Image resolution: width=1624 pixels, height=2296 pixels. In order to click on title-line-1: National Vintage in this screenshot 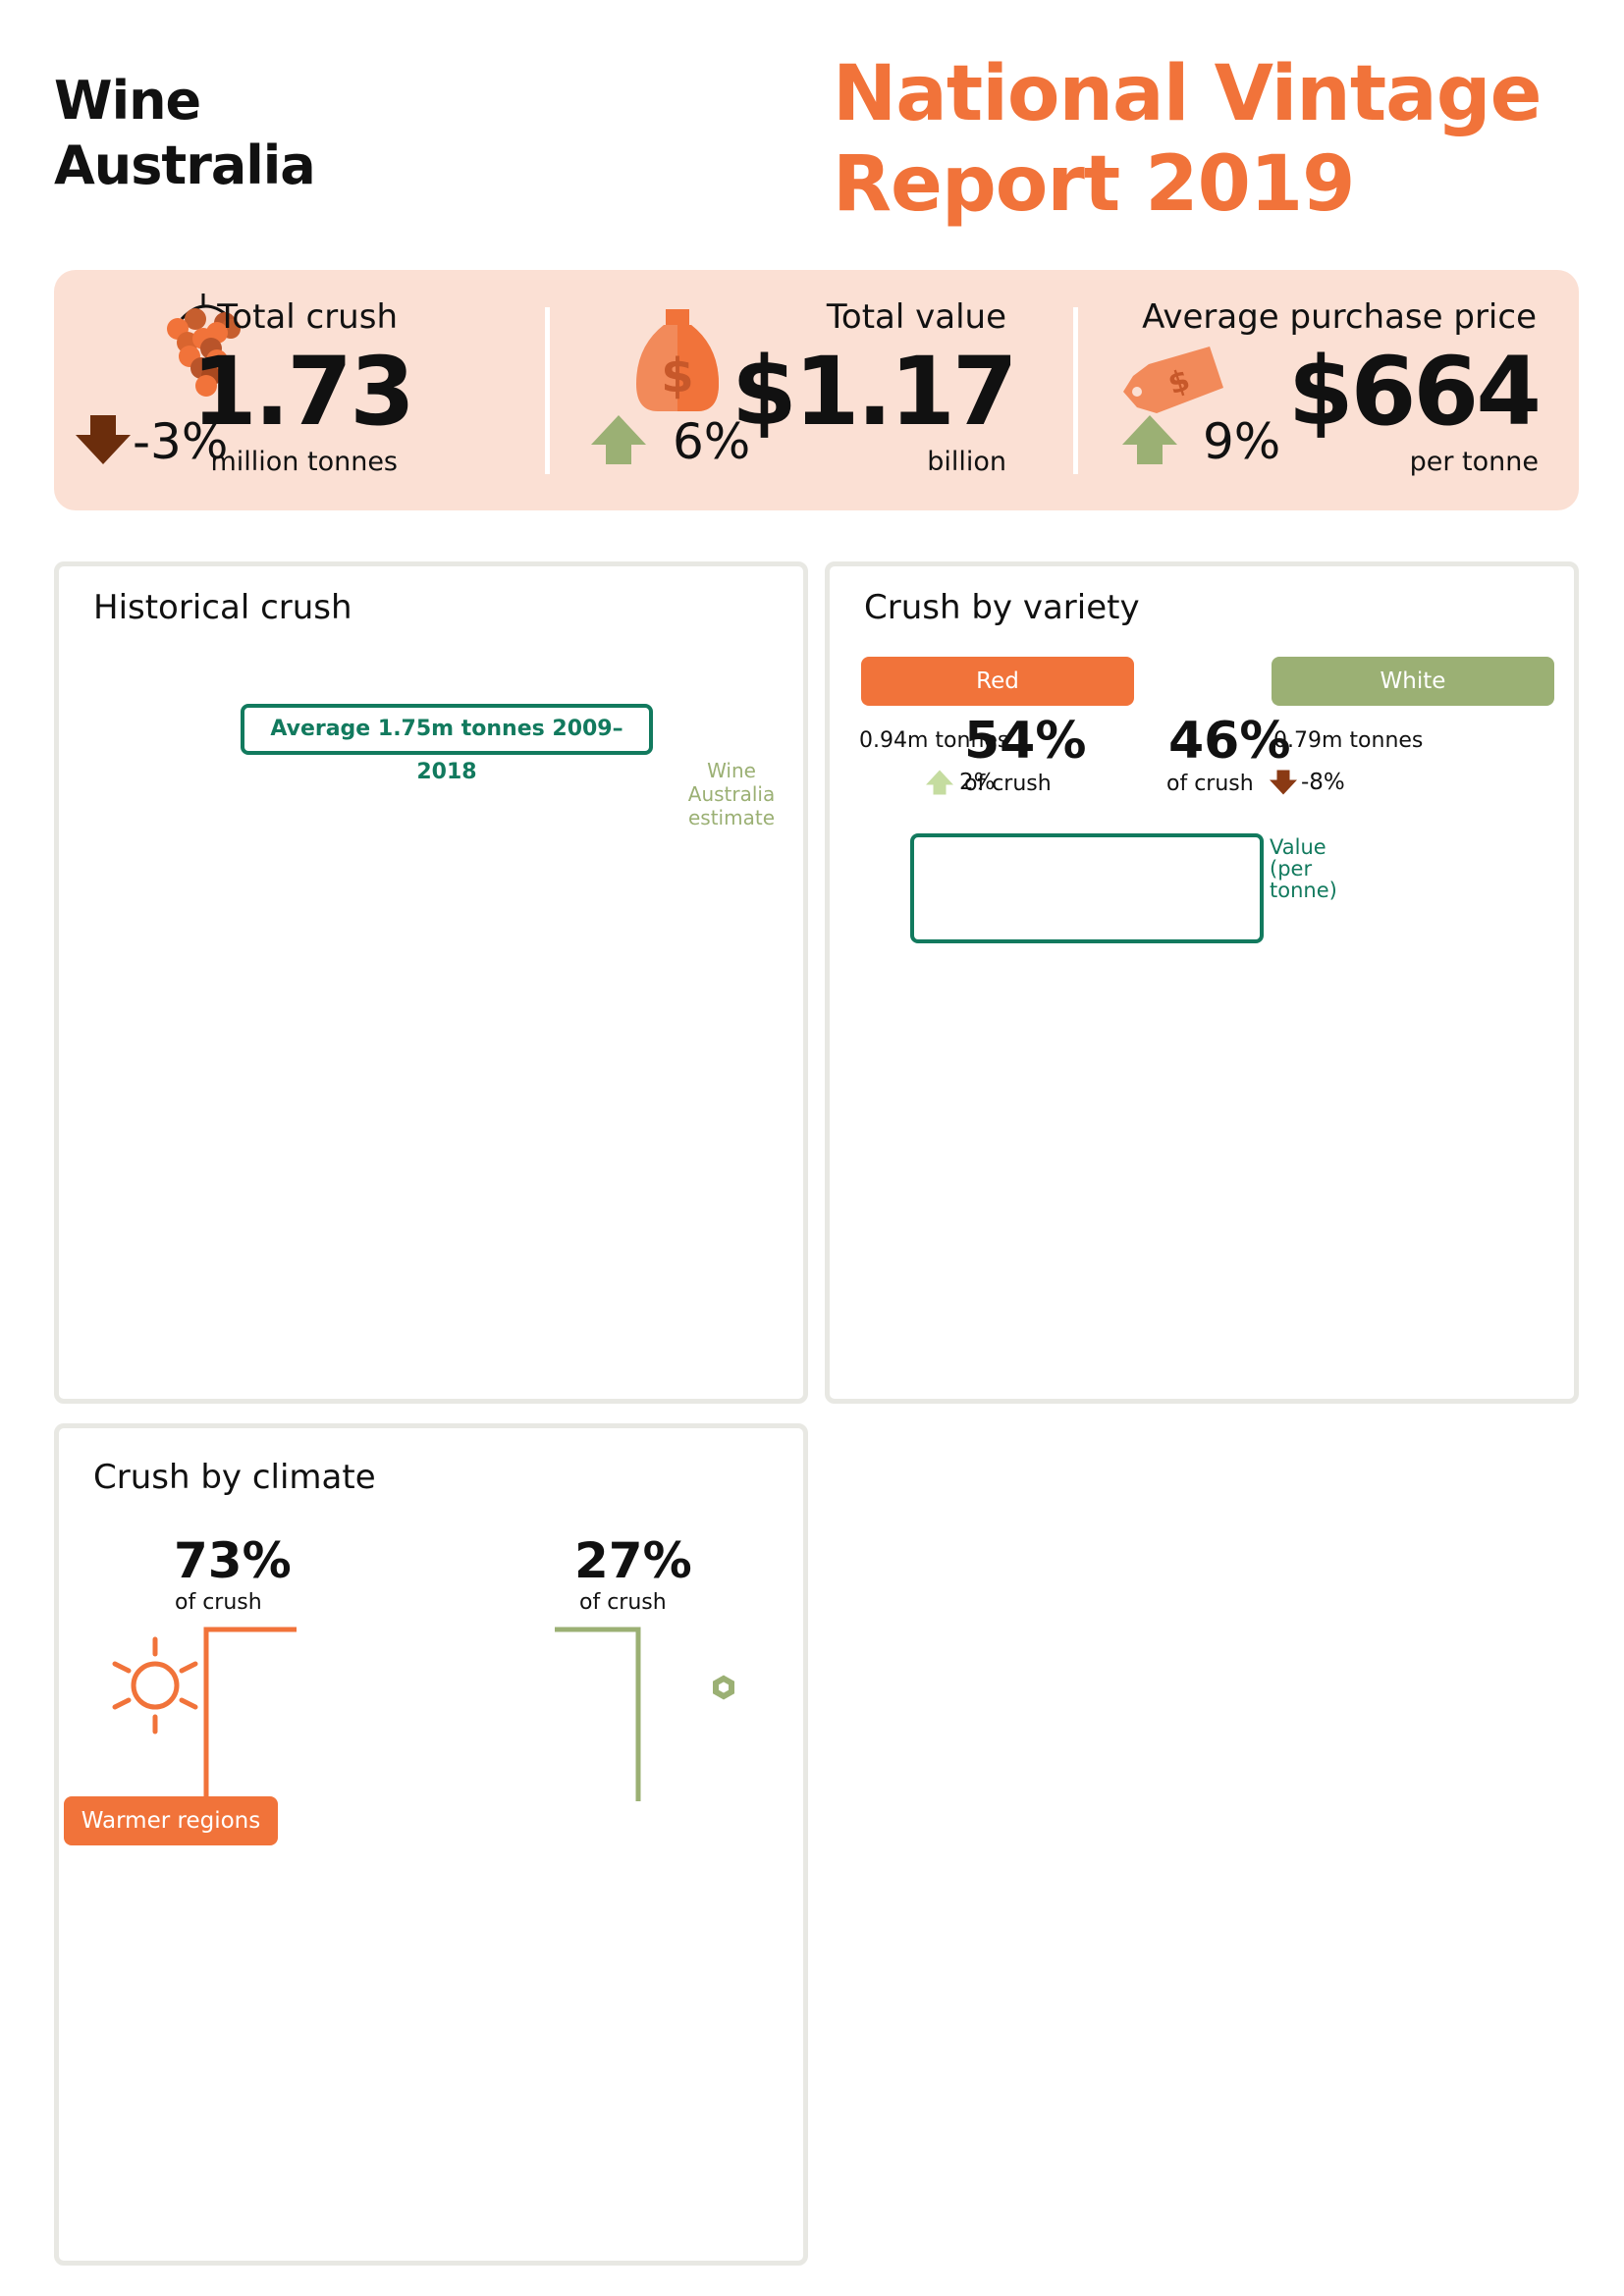, I will do `click(1187, 94)`.